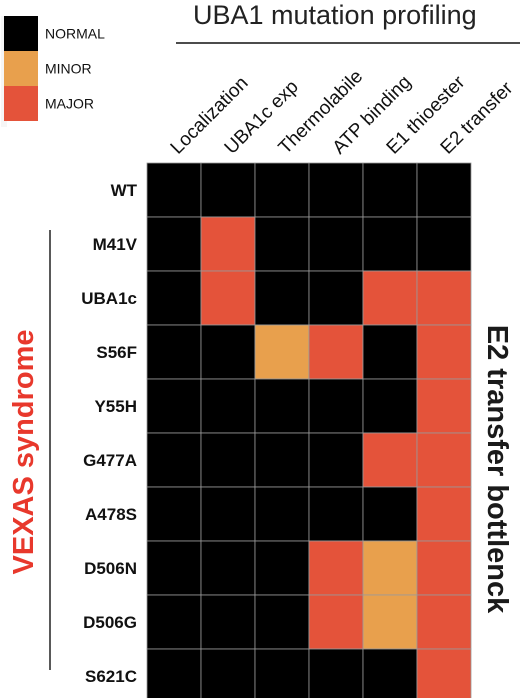 Image resolution: width=520 pixels, height=698 pixels. I want to click on cell-y55h-e1-thioester, so click(390, 406).